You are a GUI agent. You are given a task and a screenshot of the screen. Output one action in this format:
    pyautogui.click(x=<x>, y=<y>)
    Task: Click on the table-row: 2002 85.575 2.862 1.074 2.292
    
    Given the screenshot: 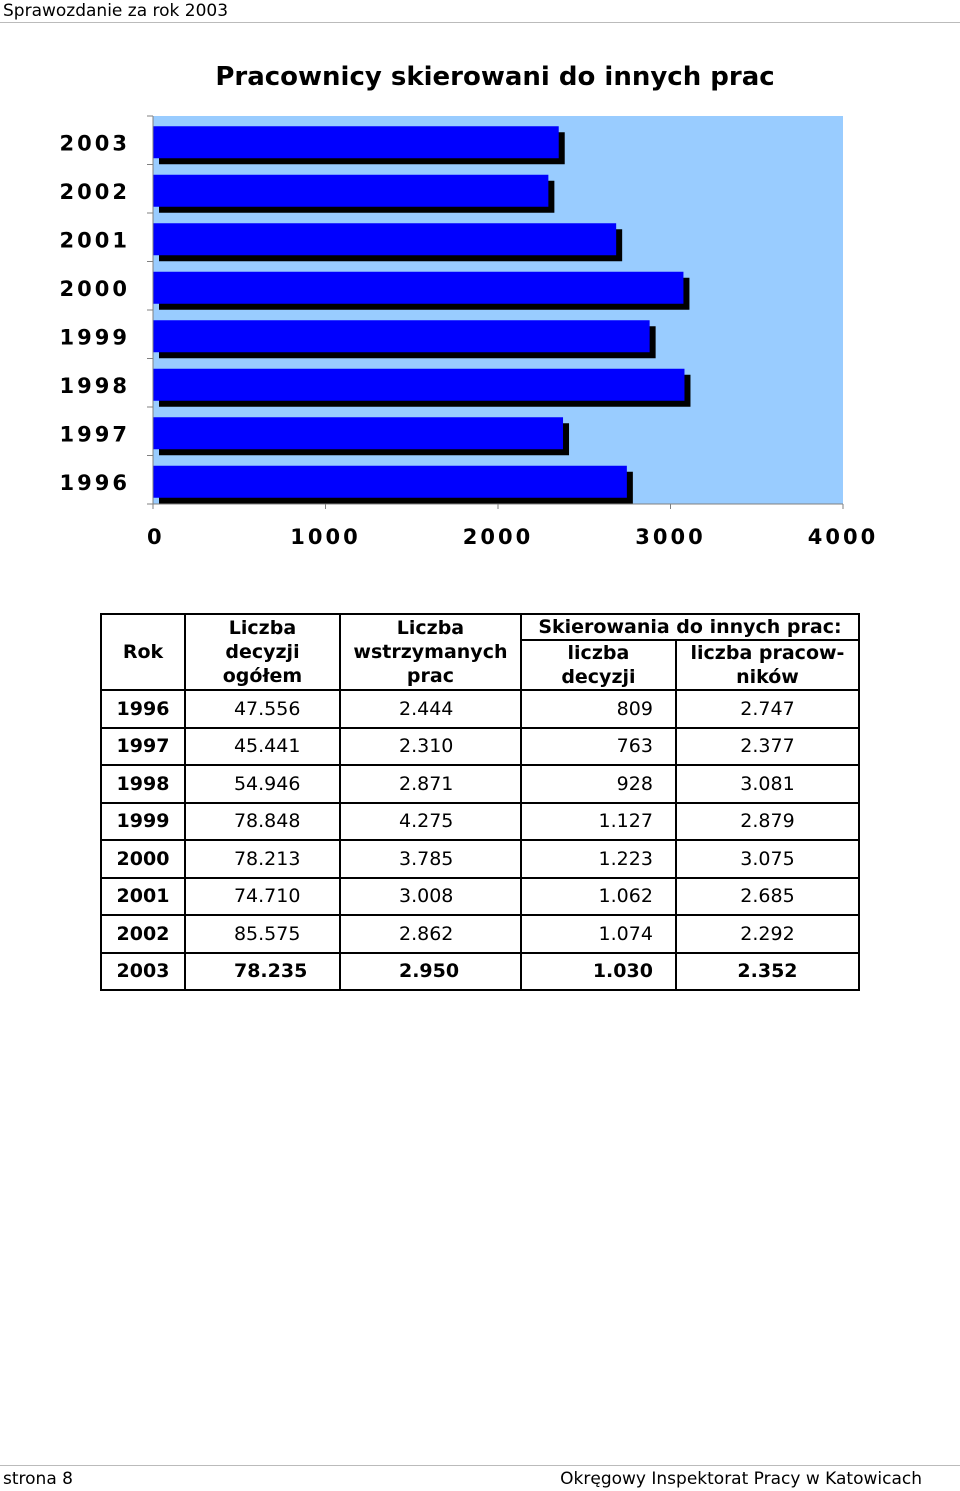 What is the action you would take?
    pyautogui.click(x=480, y=934)
    